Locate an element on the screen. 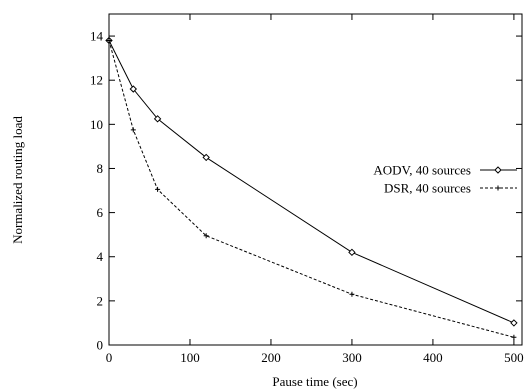  y-tick-label: 4 is located at coordinates (100, 256).